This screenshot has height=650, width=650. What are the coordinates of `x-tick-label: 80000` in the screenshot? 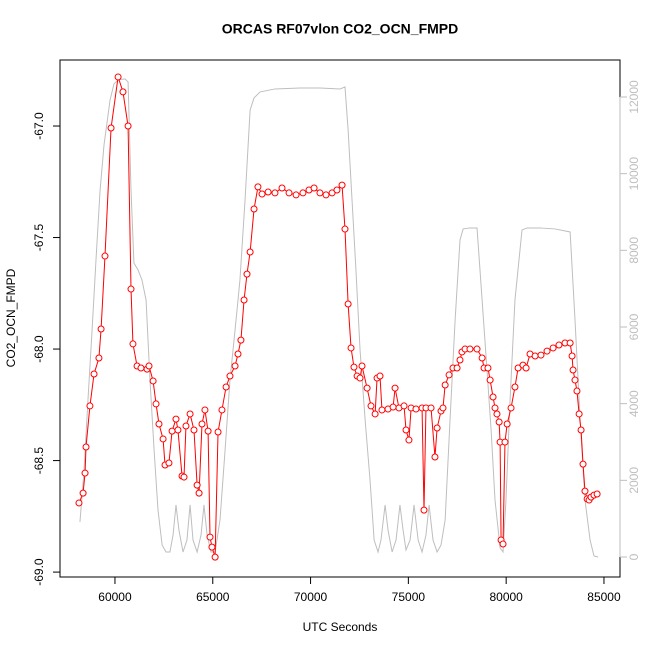 It's located at (506, 597).